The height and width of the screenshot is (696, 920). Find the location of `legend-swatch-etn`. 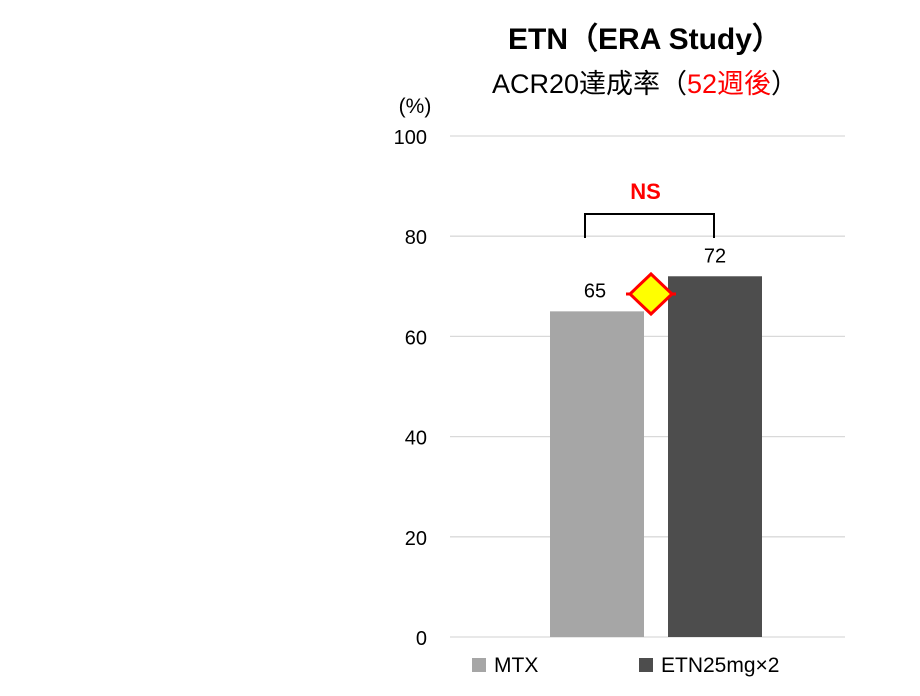

legend-swatch-etn is located at coordinates (646, 665).